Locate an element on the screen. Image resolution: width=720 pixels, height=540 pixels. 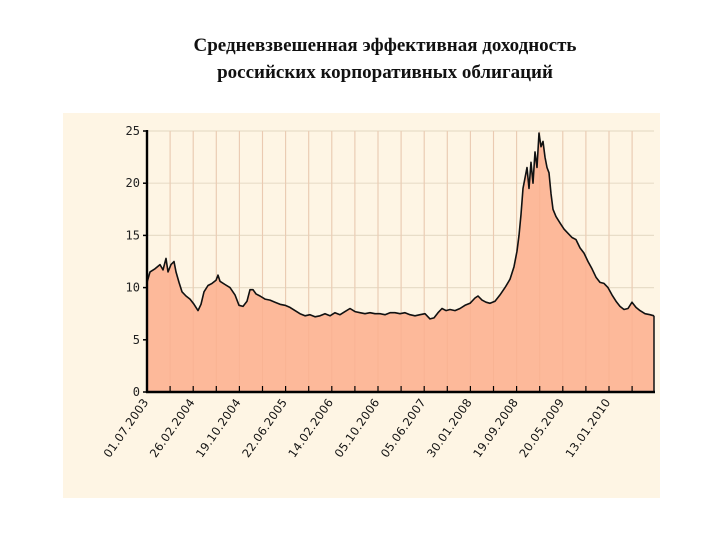
x-tick-label: 13.01.2010 is located at coordinates (587, 428).